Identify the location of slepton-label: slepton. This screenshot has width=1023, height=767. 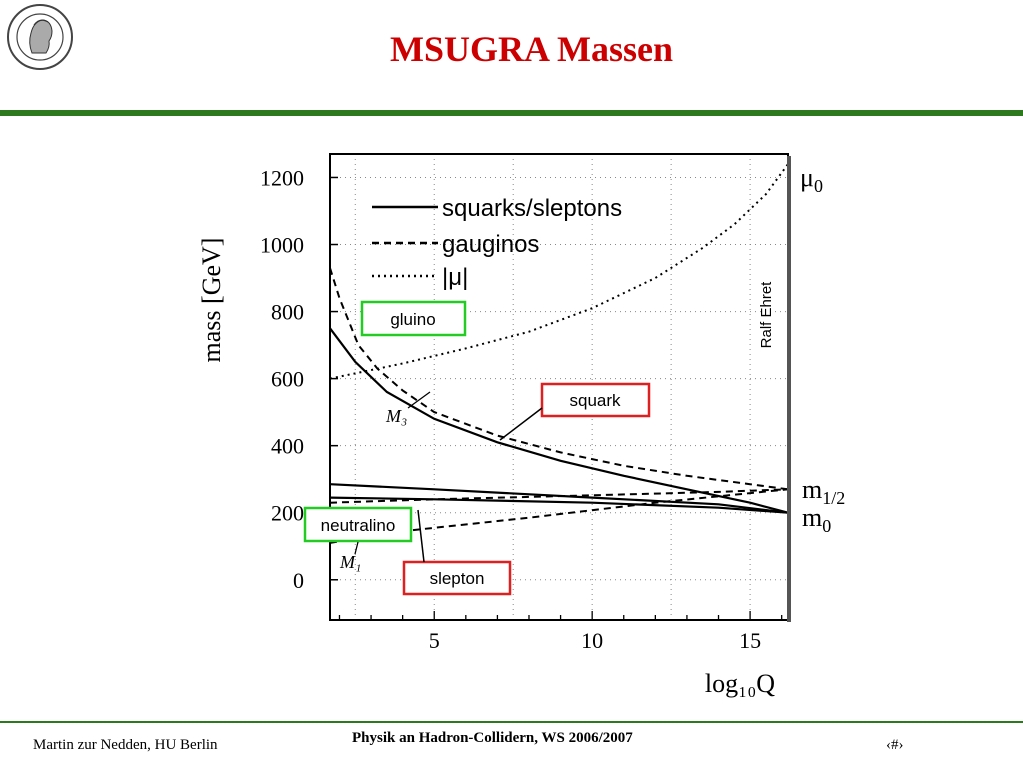
(457, 578).